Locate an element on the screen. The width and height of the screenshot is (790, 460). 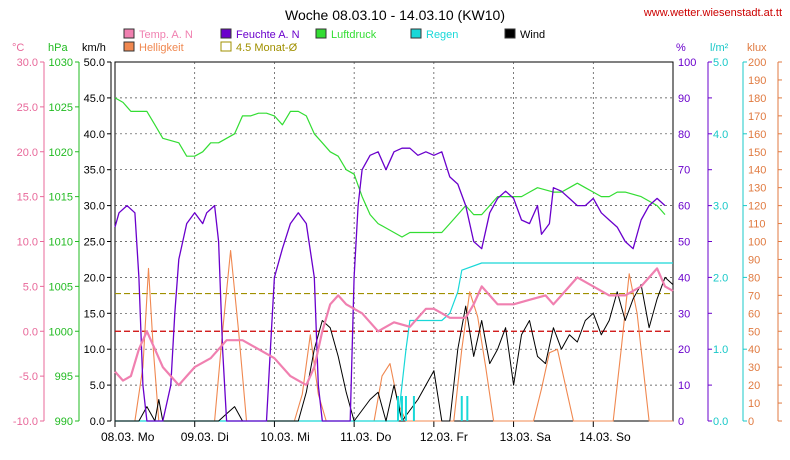
x-tick-label: 09.03. Di is located at coordinates (205, 437).